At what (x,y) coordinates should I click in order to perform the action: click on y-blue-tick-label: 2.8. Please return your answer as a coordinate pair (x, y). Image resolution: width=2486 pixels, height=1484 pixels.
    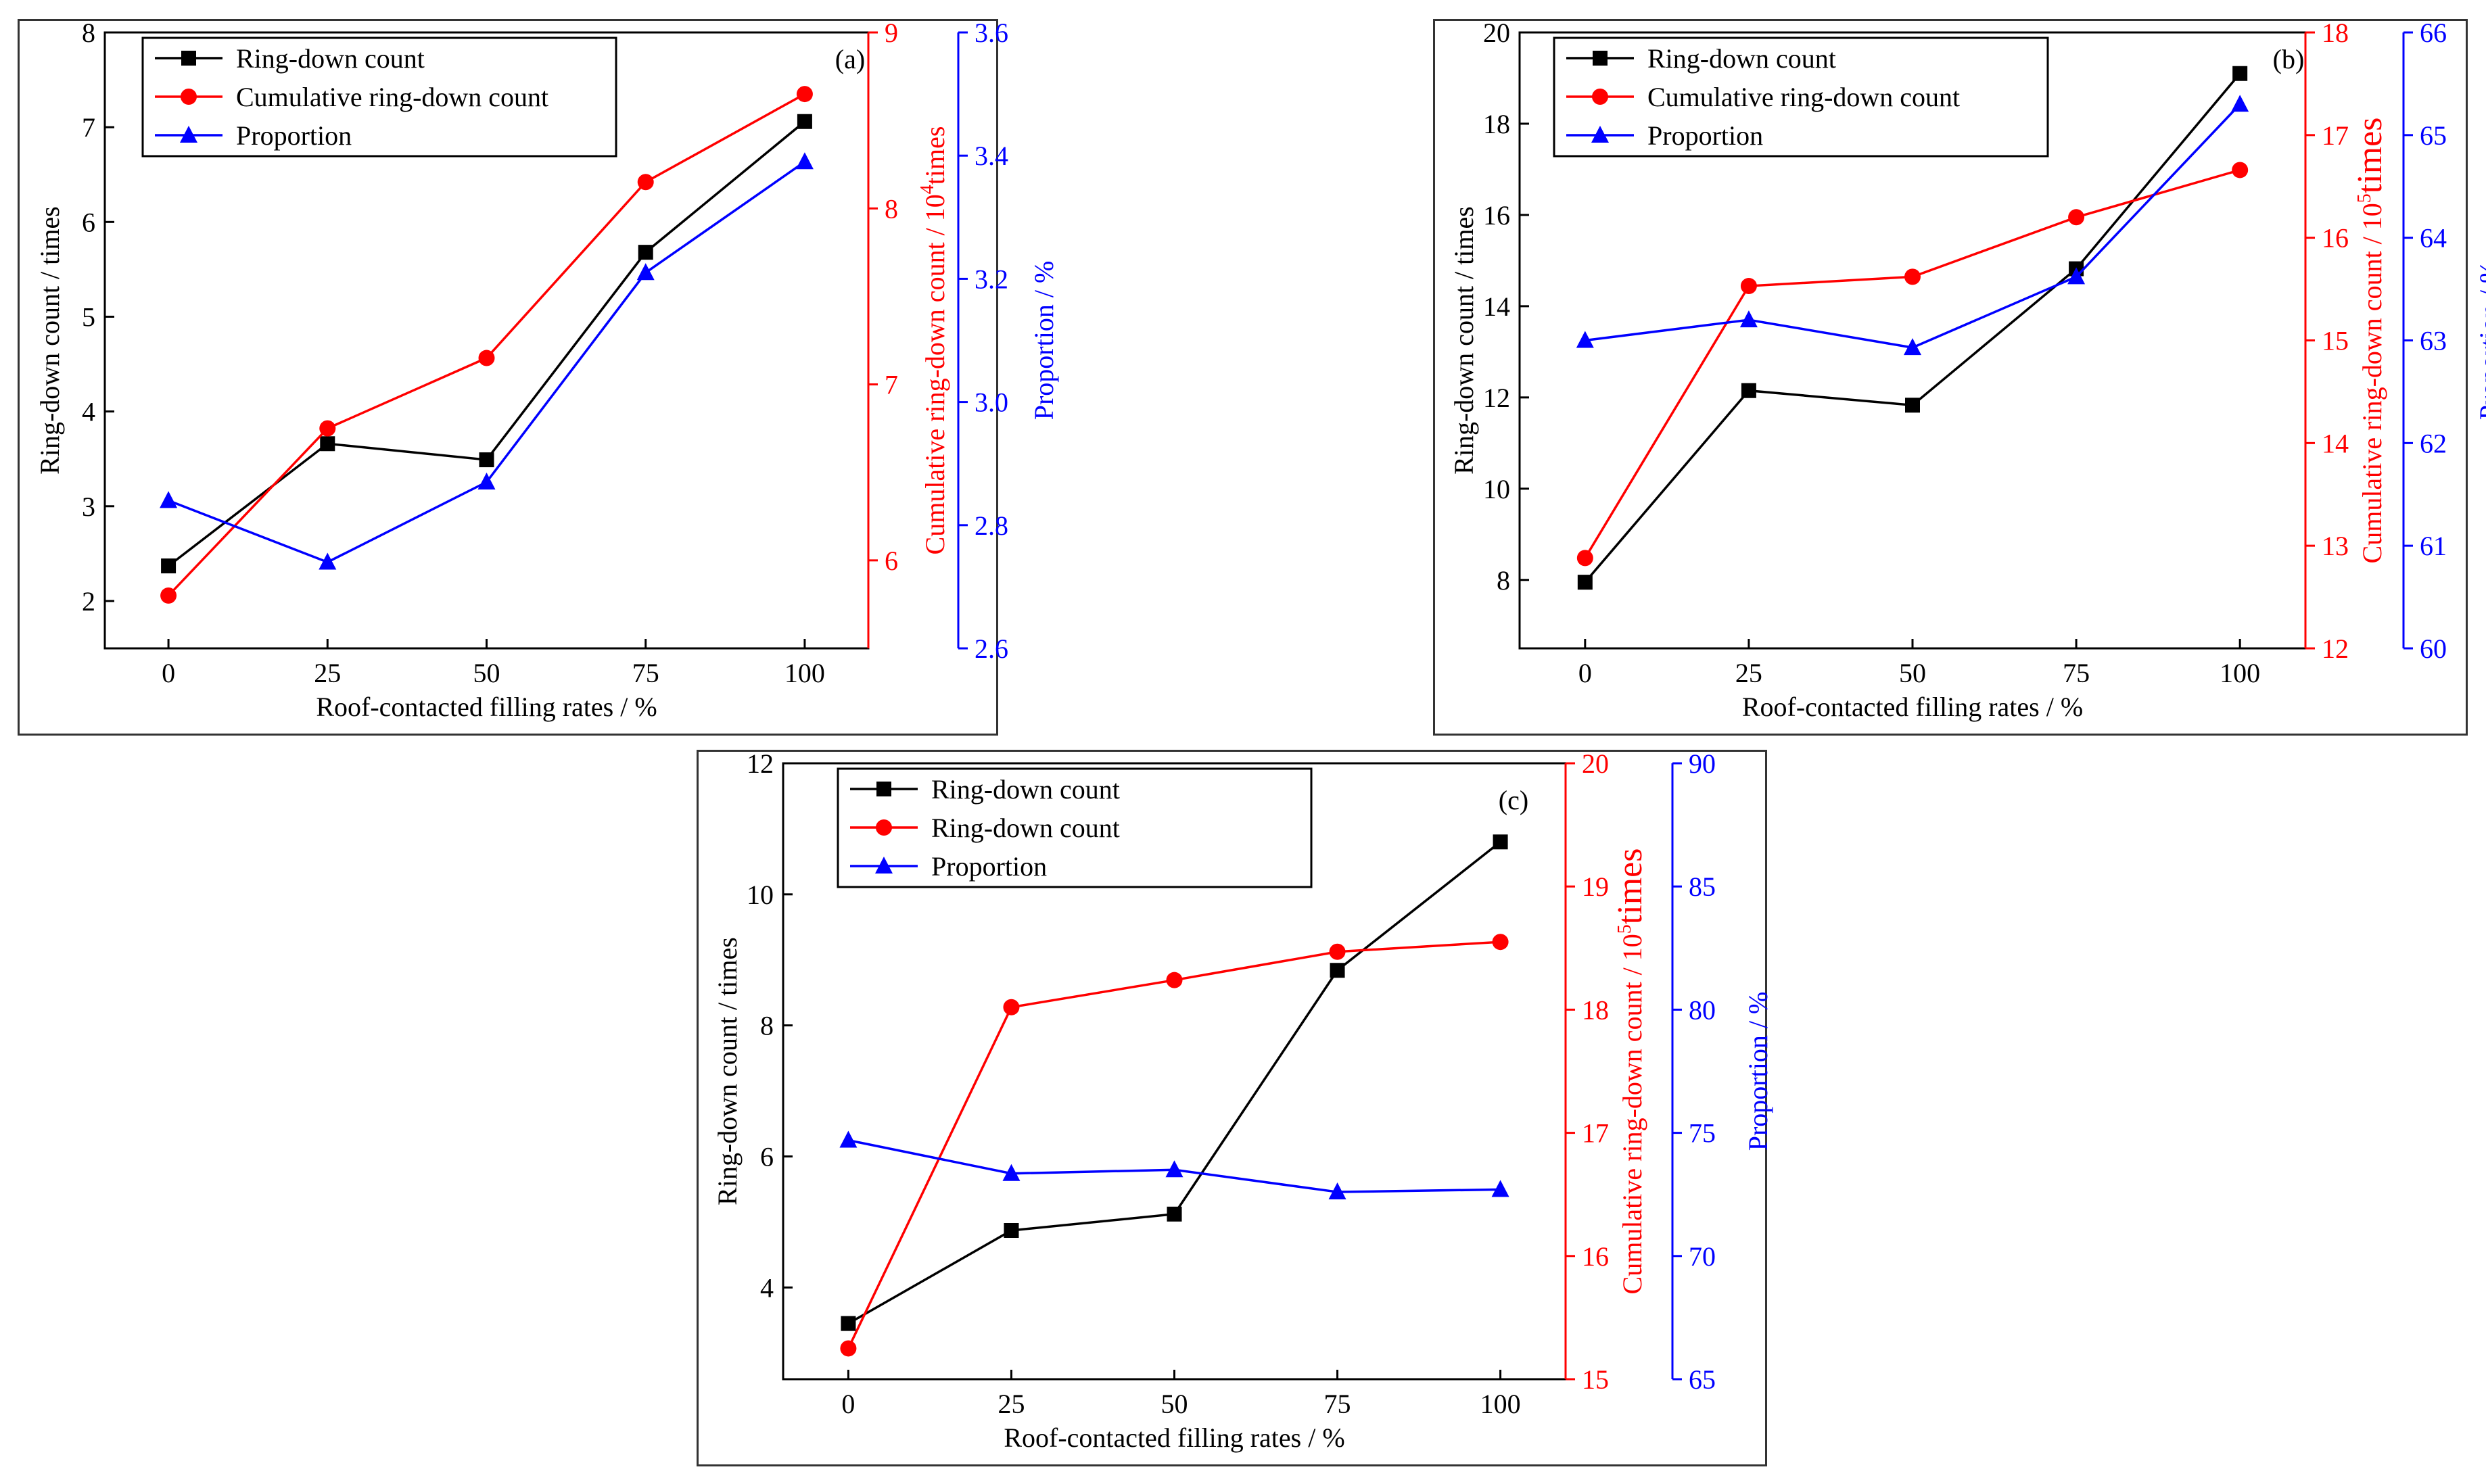
    Looking at the image, I should click on (992, 526).